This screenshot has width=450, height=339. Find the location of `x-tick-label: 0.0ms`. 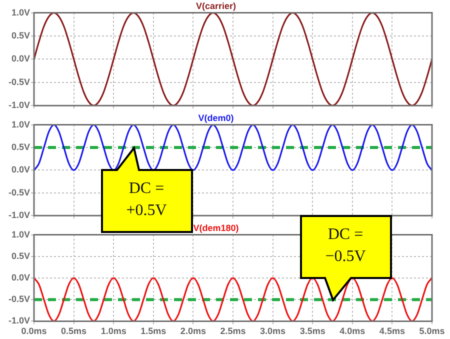

x-tick-label: 0.0ms is located at coordinates (34, 331).